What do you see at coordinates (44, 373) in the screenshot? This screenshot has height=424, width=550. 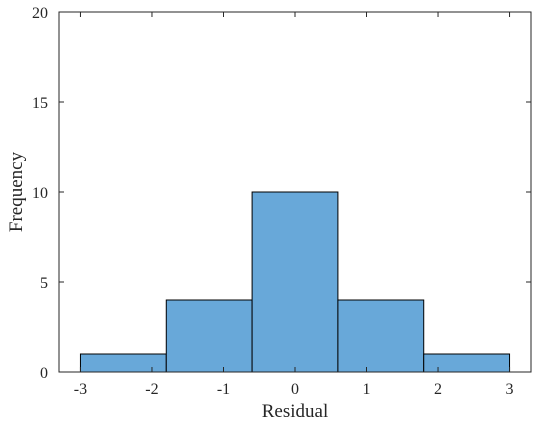 I see `y-tick-label: 0` at bounding box center [44, 373].